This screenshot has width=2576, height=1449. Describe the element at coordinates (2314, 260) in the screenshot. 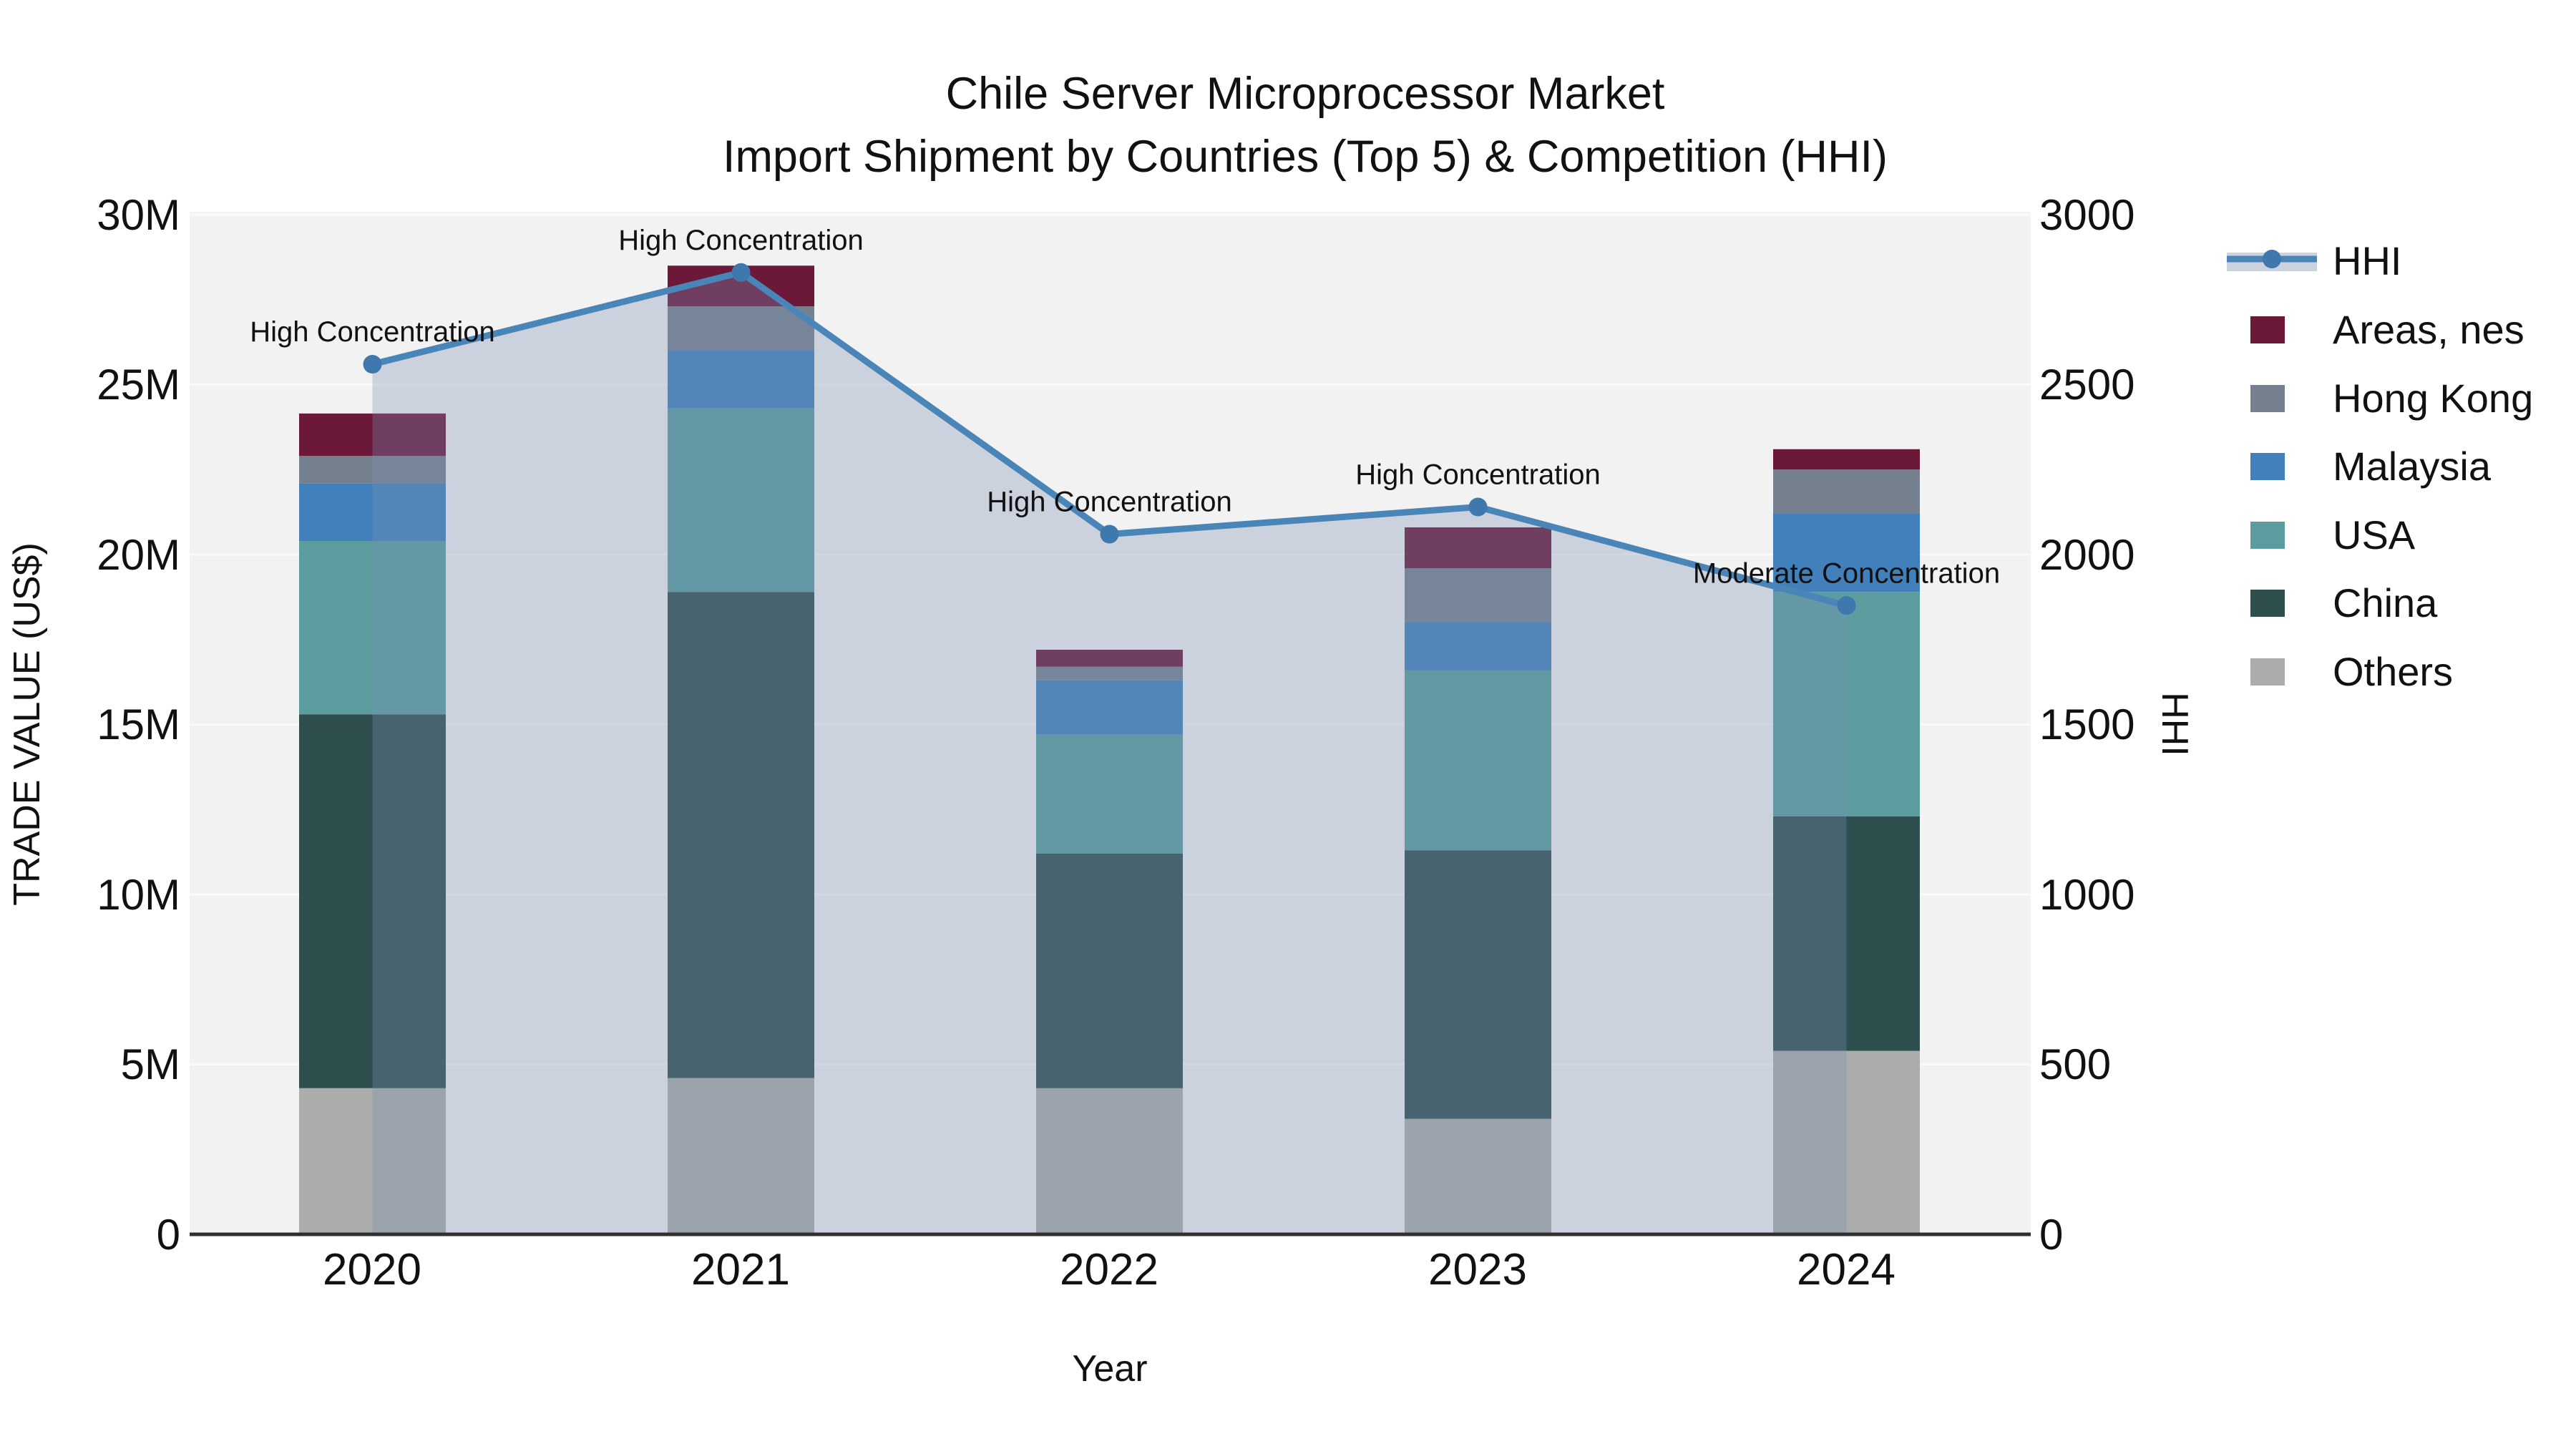

I see `legend-item-hhi: HHI` at that location.